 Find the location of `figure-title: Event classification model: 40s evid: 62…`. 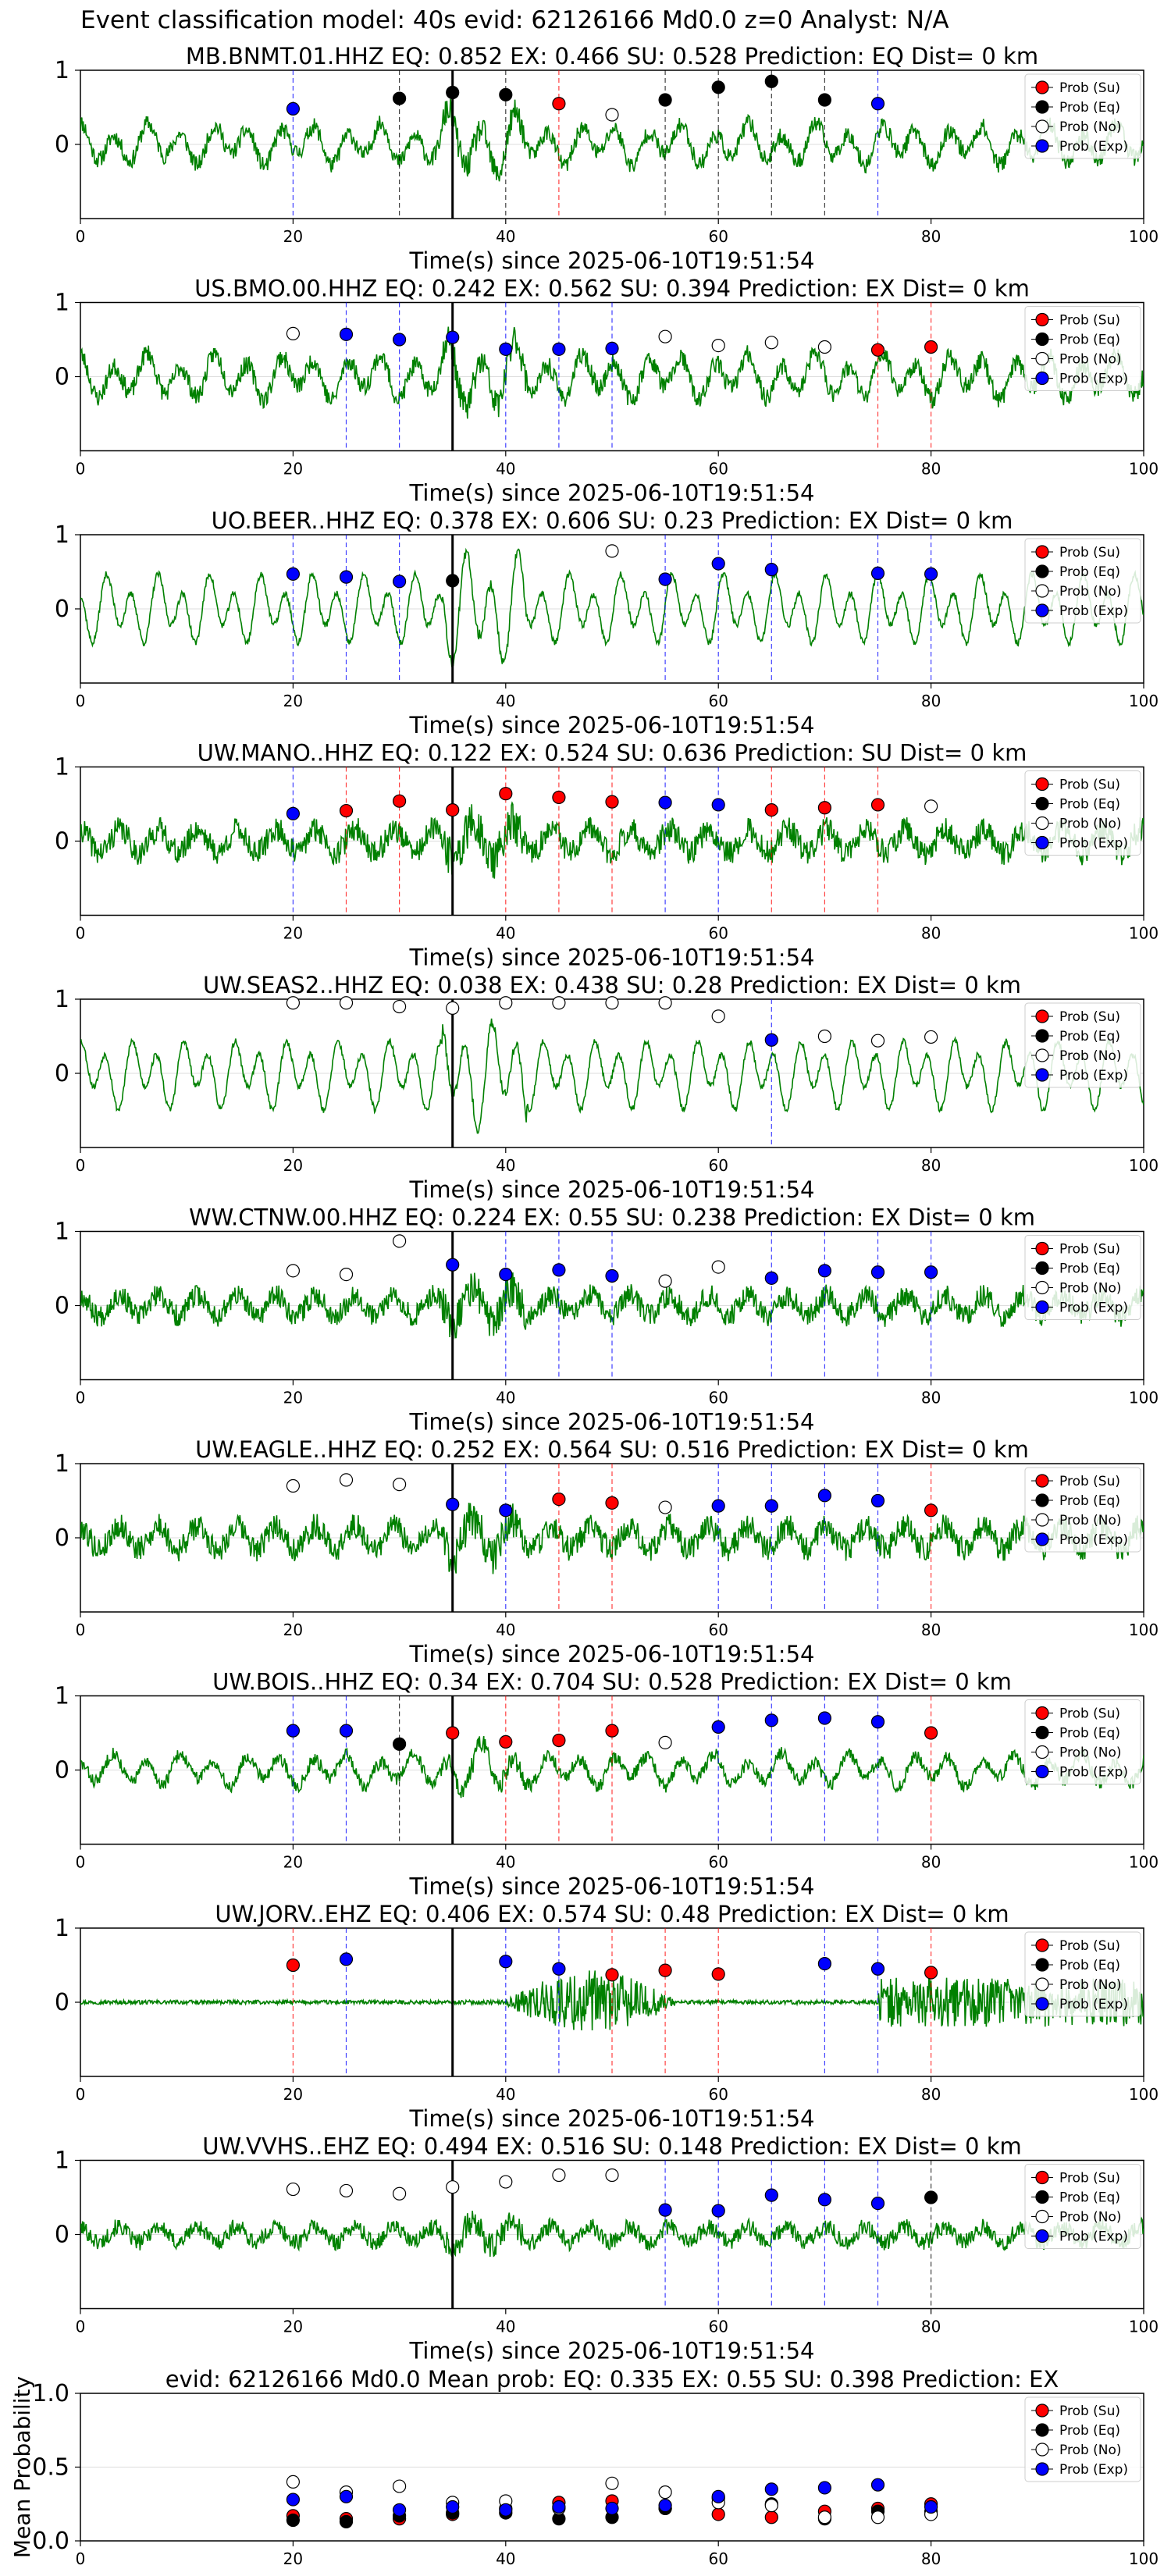

figure-title: Event classification model: 40s evid: 62… is located at coordinates (514, 20).